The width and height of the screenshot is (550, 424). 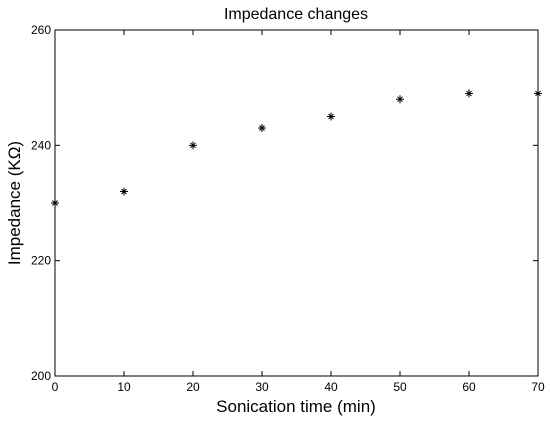 I want to click on x-tick-label: 60, so click(x=469, y=387).